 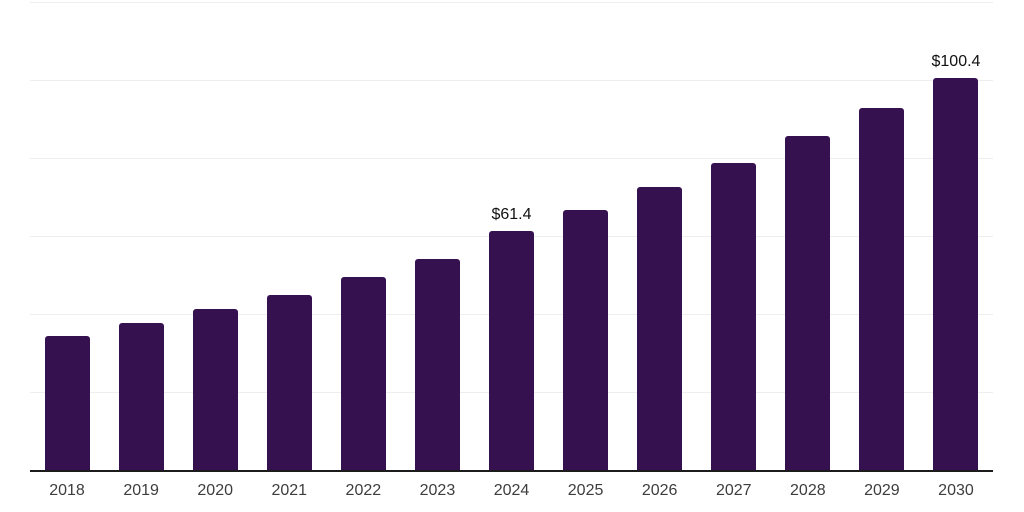 What do you see at coordinates (289, 490) in the screenshot?
I see `x-tick-label-2021: 2021` at bounding box center [289, 490].